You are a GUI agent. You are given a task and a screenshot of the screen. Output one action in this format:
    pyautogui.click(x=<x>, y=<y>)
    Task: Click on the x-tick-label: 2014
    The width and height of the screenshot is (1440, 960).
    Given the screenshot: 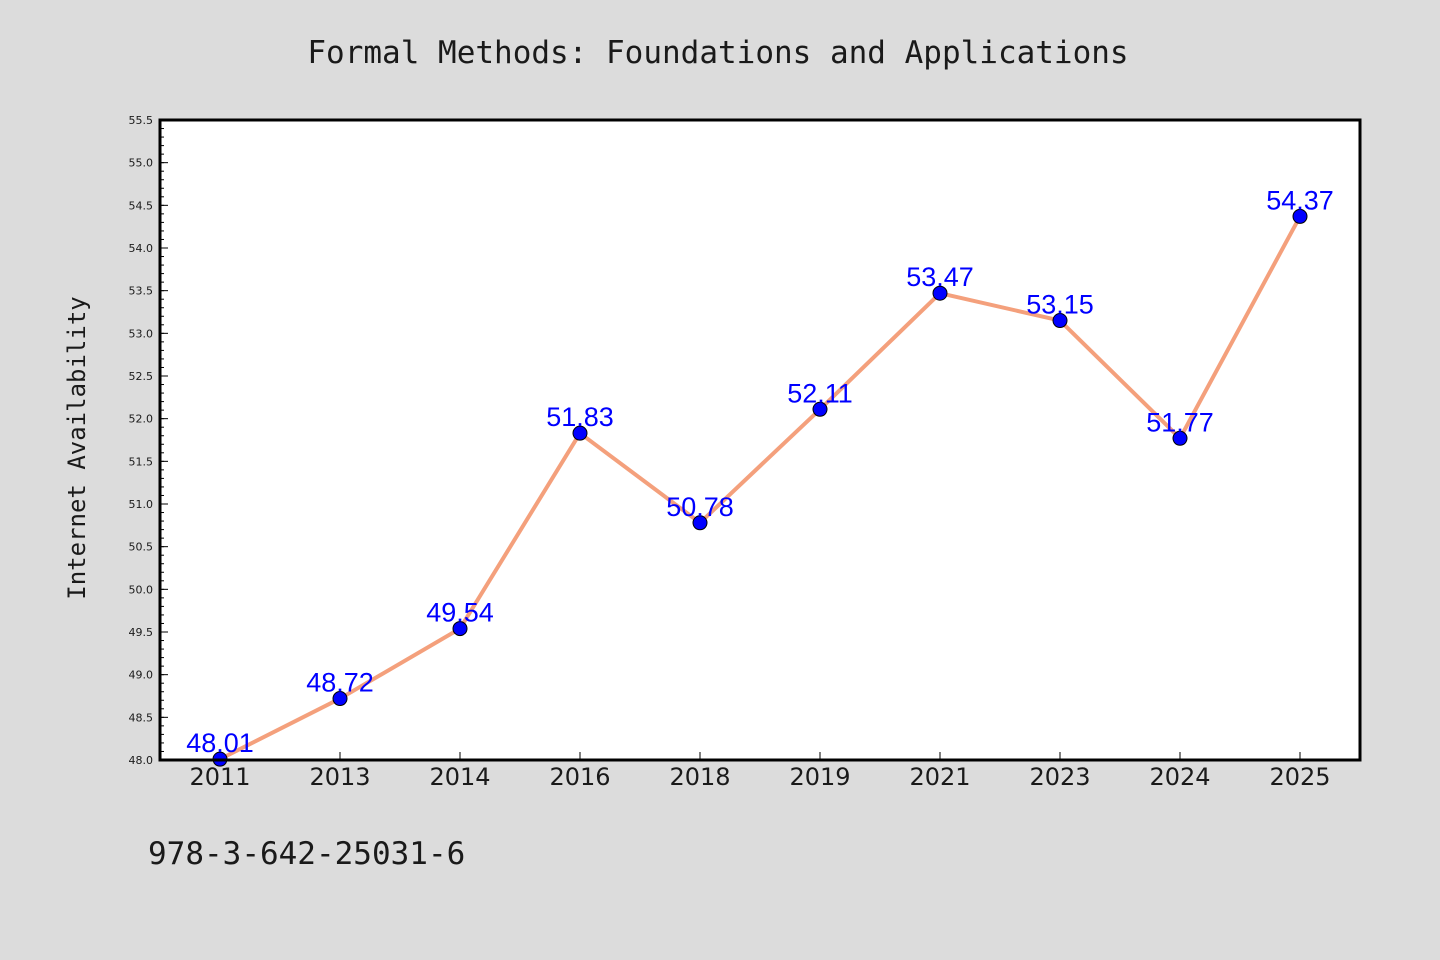 What is the action you would take?
    pyautogui.click(x=459, y=777)
    